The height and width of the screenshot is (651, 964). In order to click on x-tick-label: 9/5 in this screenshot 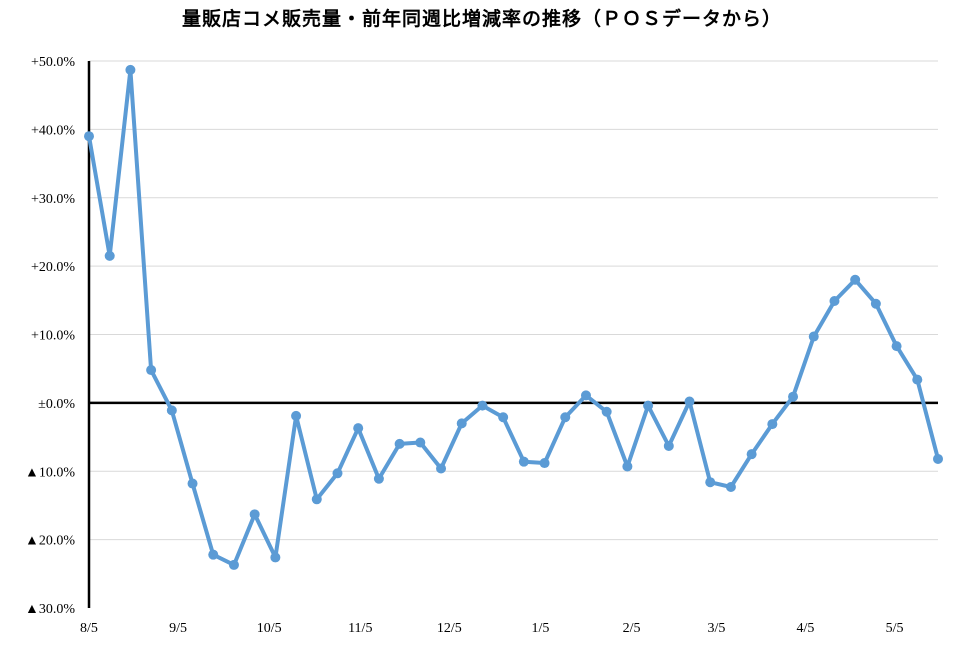, I will do `click(178, 628)`.